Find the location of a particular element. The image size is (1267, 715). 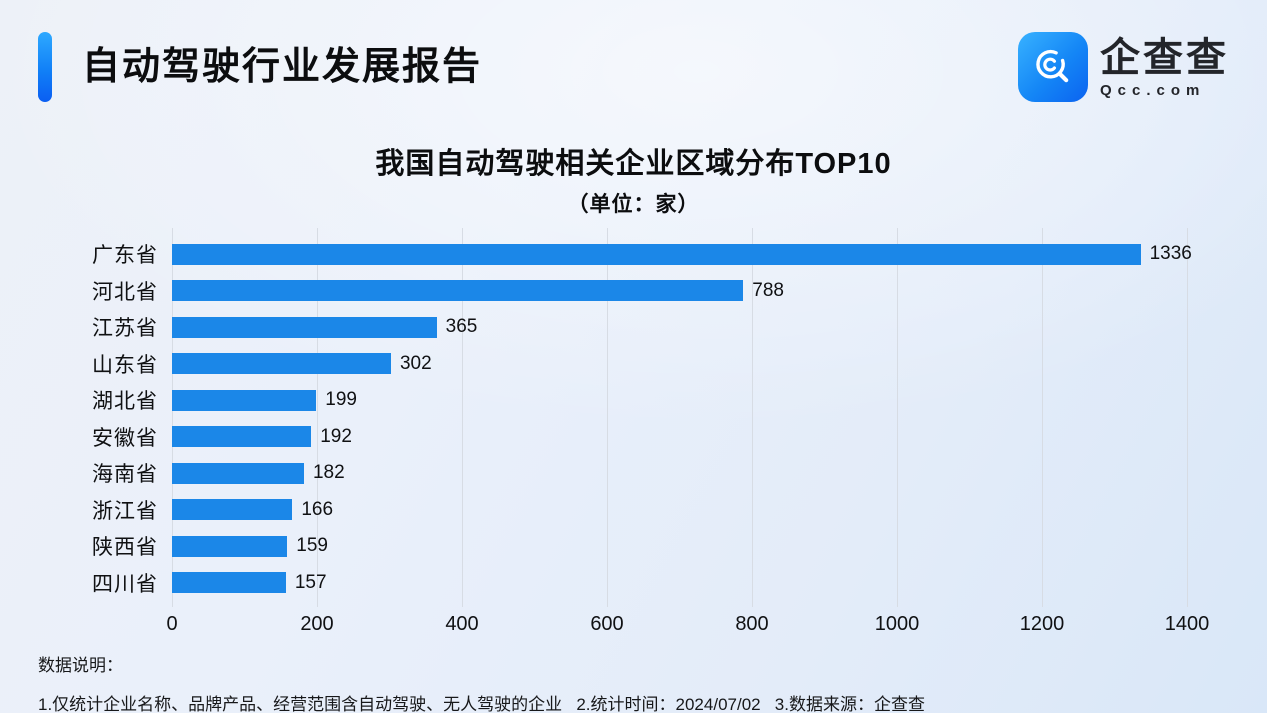

bar-row: 1336 is located at coordinates (682, 254).